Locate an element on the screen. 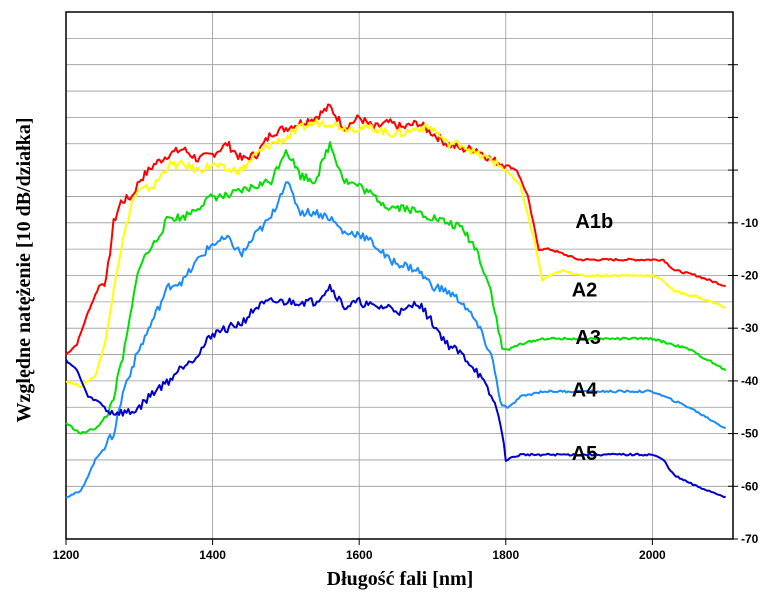 The image size is (779, 595). series-label-a5: A5 is located at coordinates (585, 454).